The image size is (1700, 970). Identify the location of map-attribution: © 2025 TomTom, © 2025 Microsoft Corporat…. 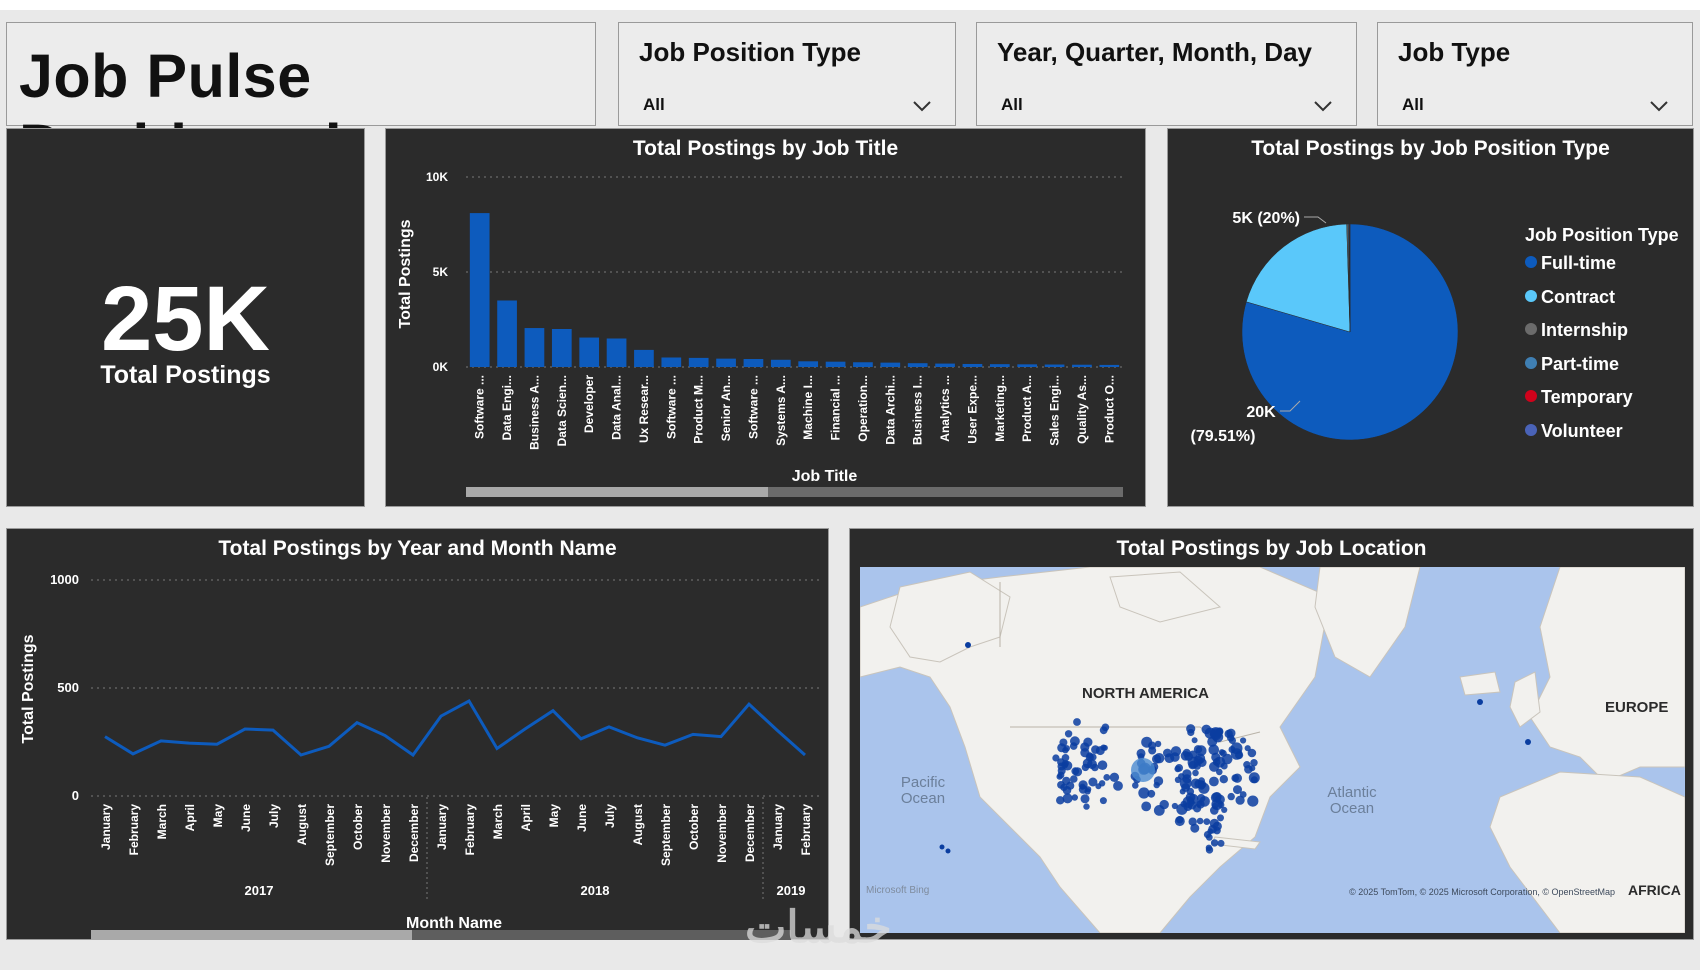
(1482, 892).